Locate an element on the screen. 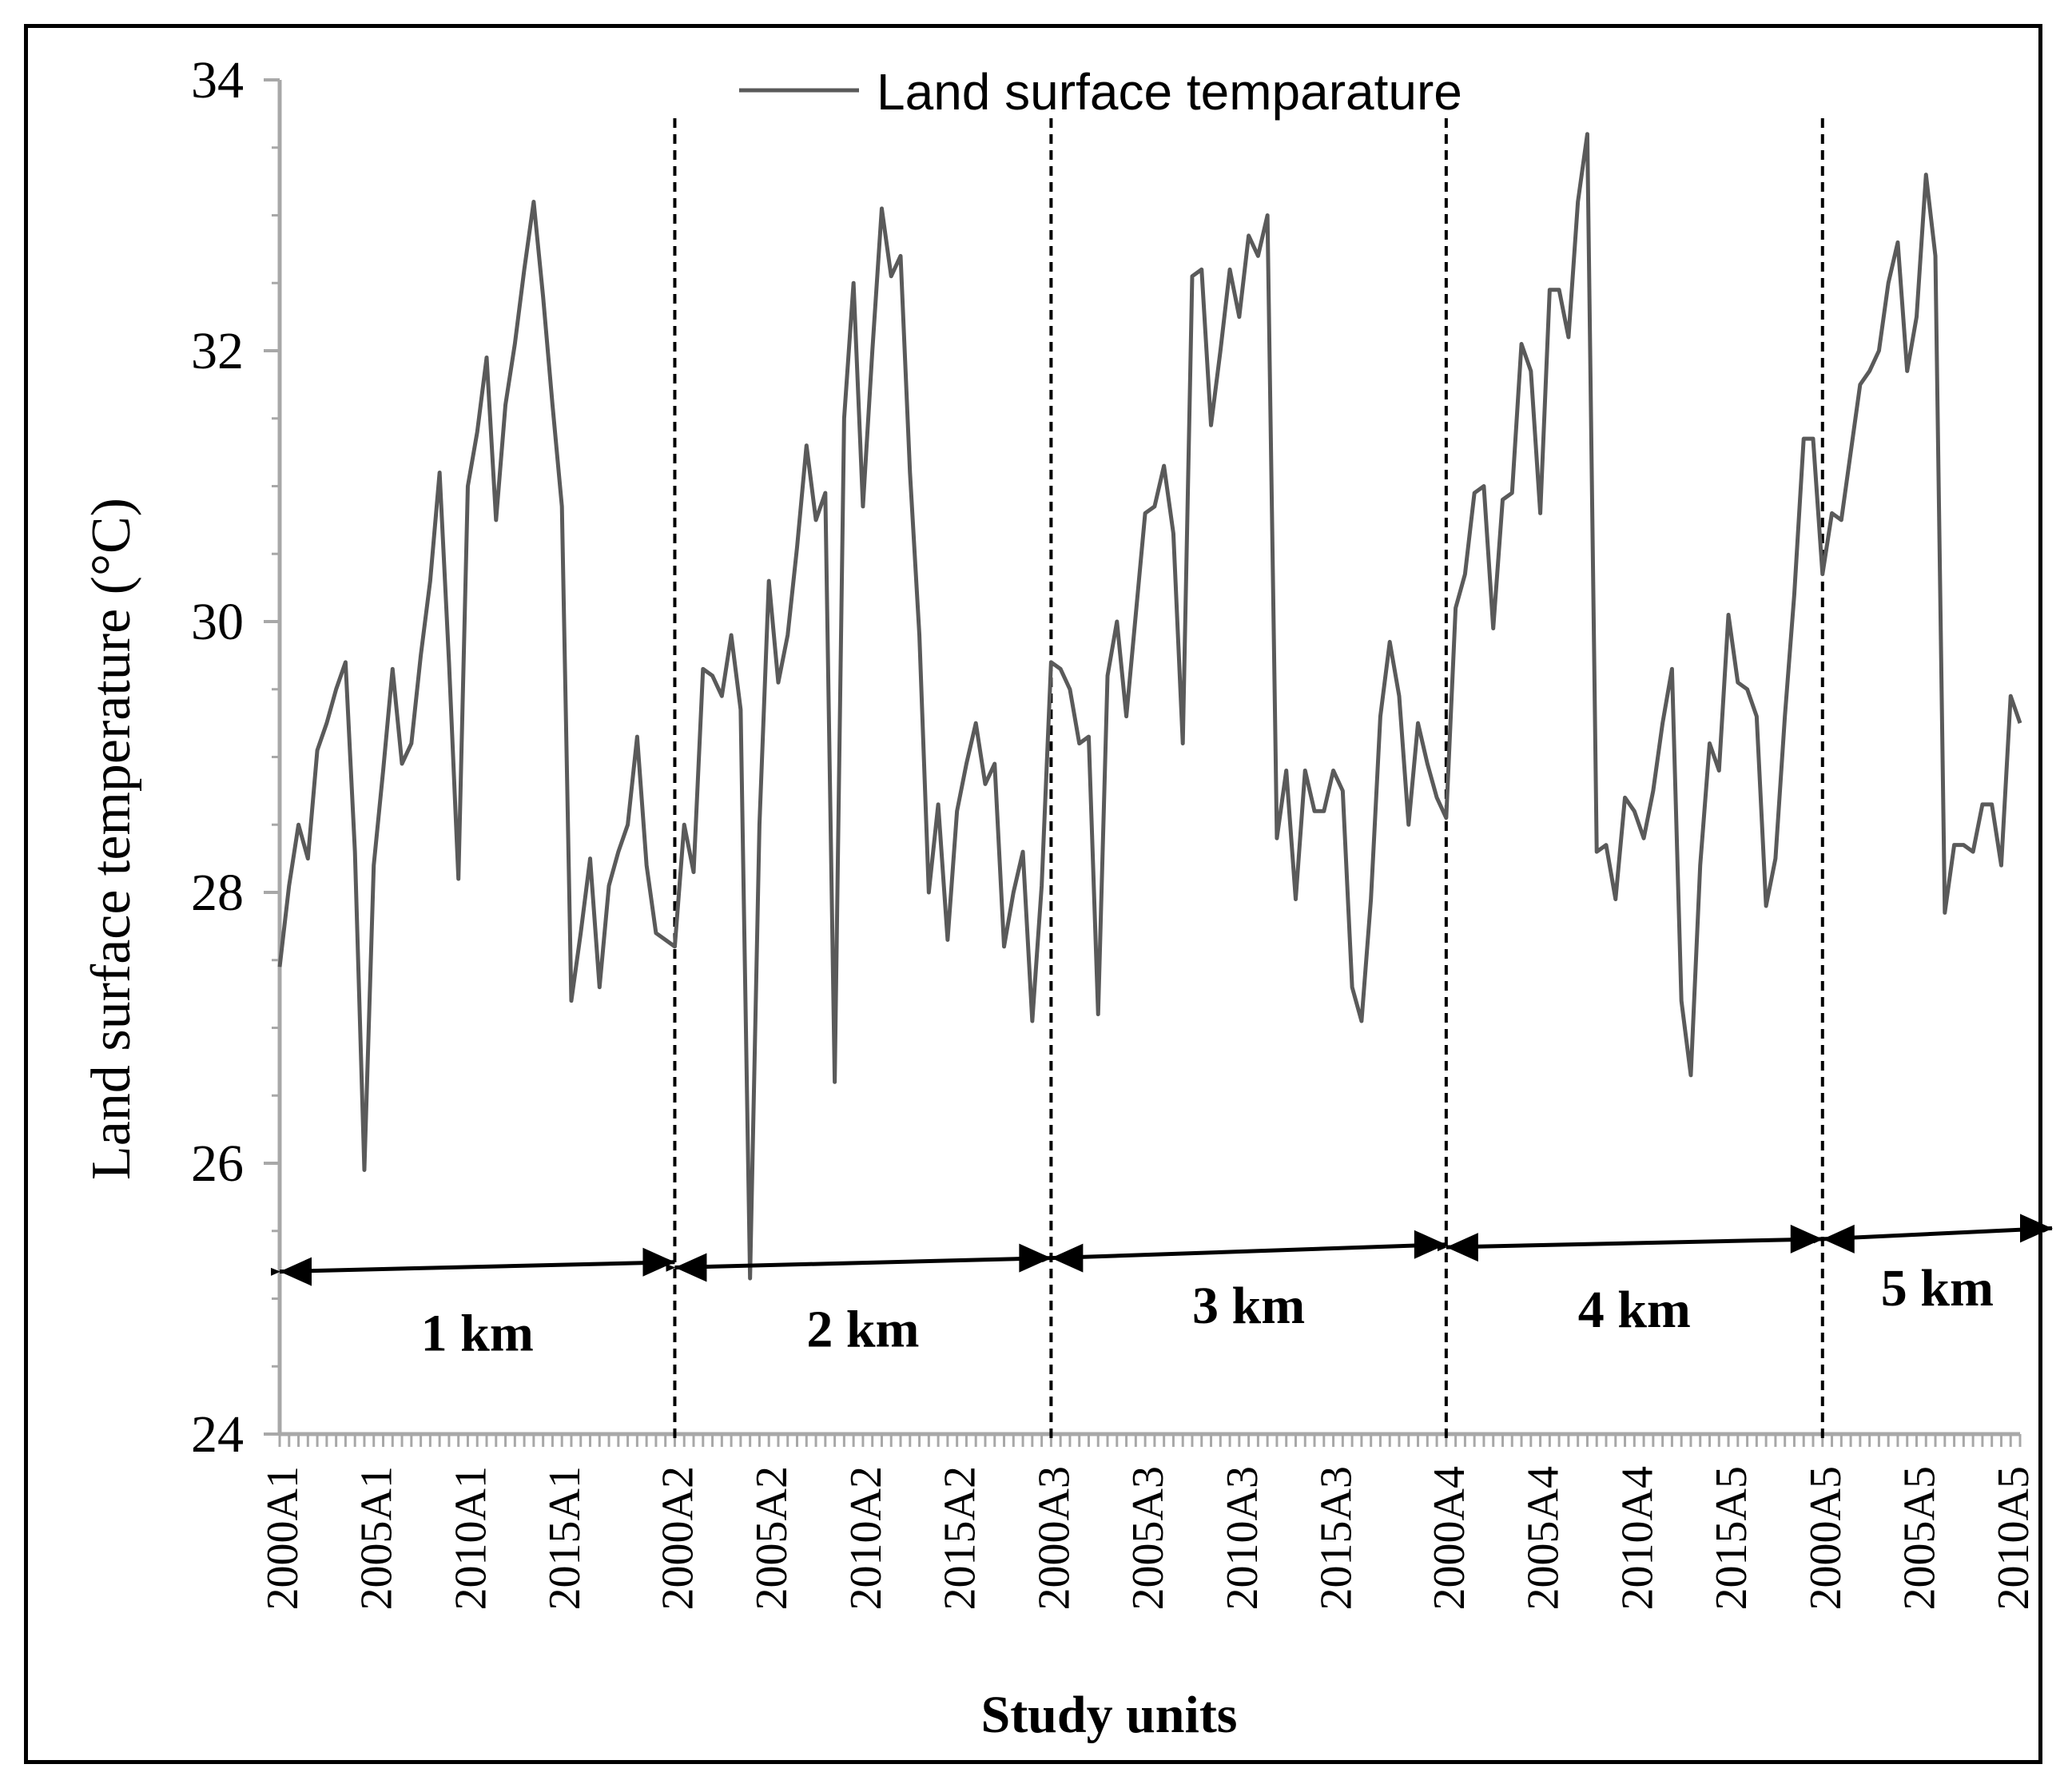 This screenshot has width=2072, height=1792. x-tick-label: 2015A3 is located at coordinates (1337, 1538).